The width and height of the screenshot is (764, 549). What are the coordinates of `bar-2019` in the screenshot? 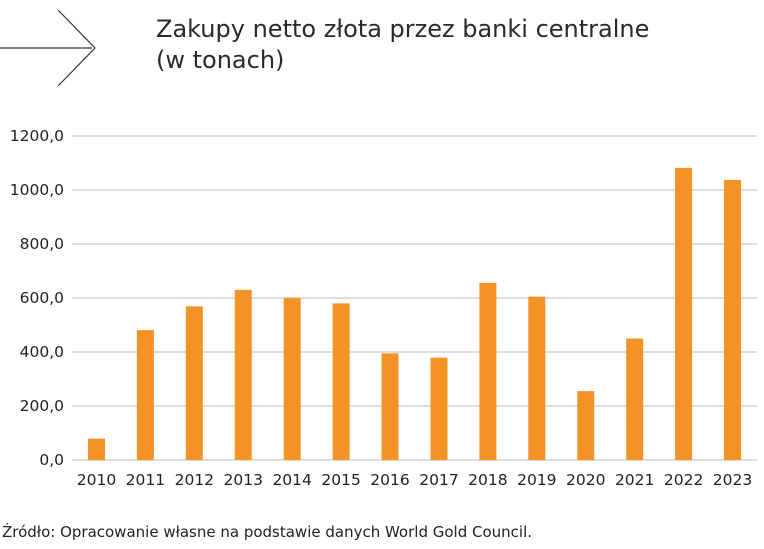 It's located at (537, 378).